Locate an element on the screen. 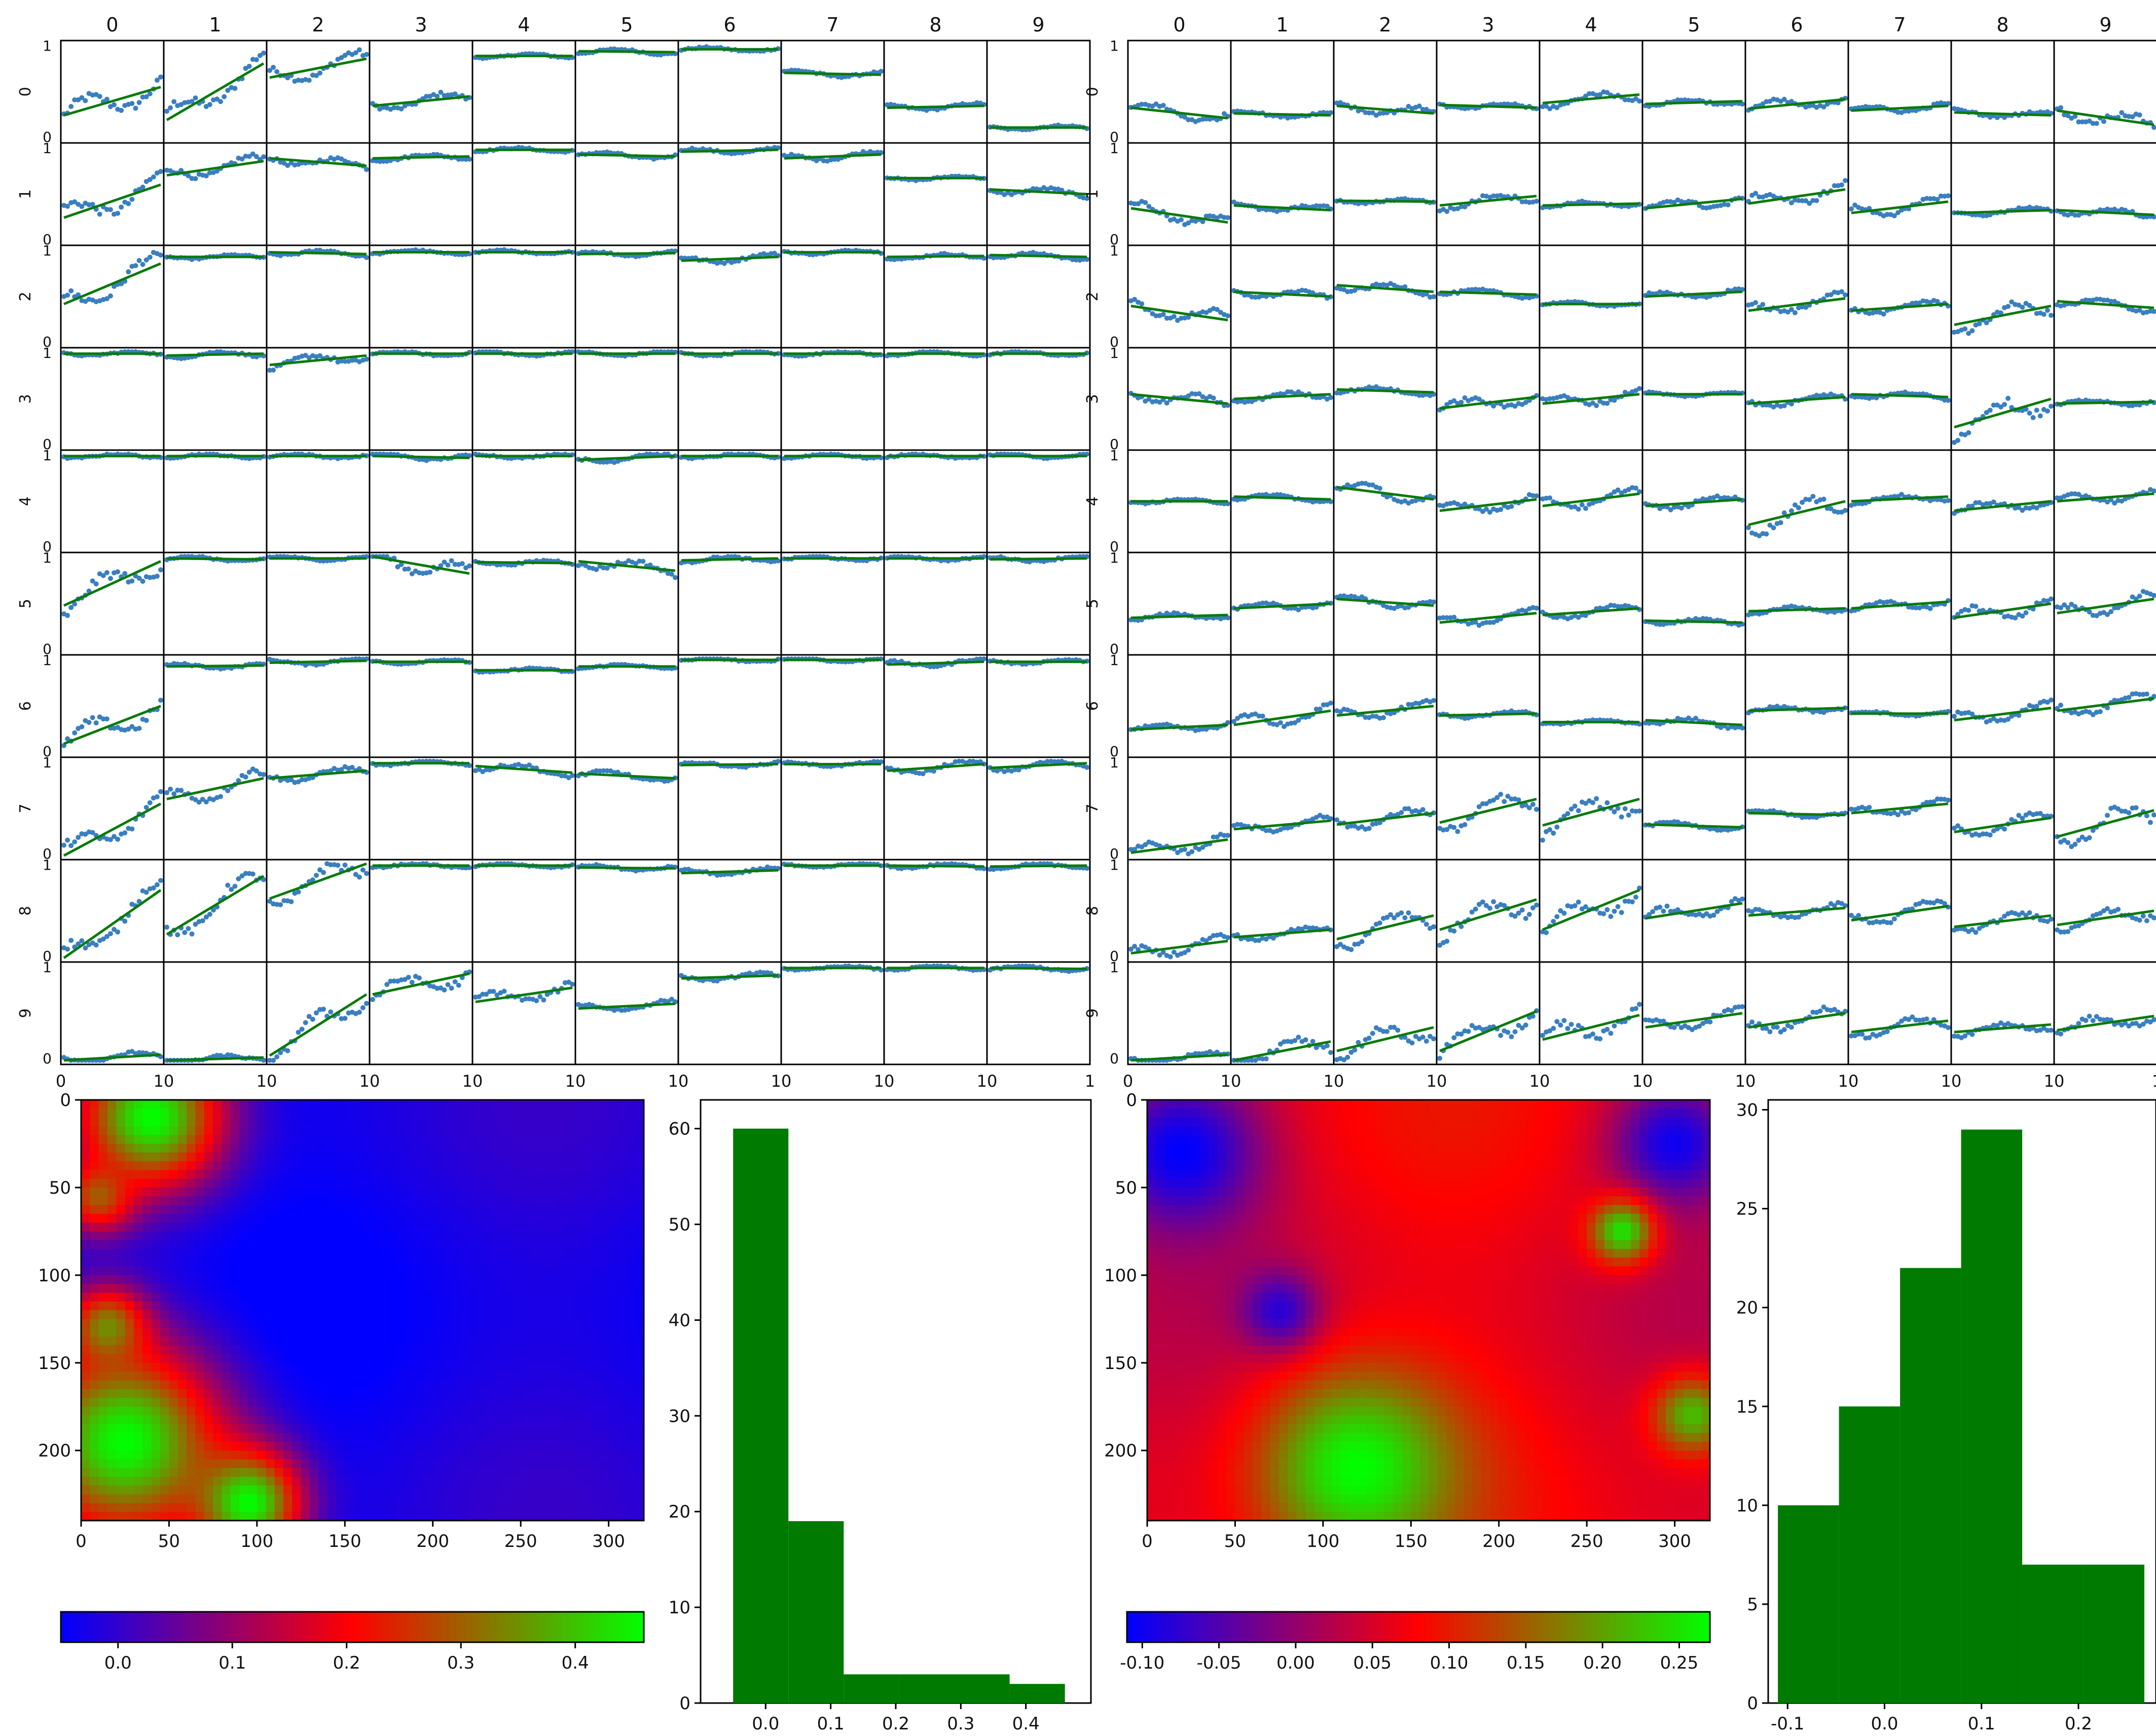  row-label: 3 is located at coordinates (25, 398).